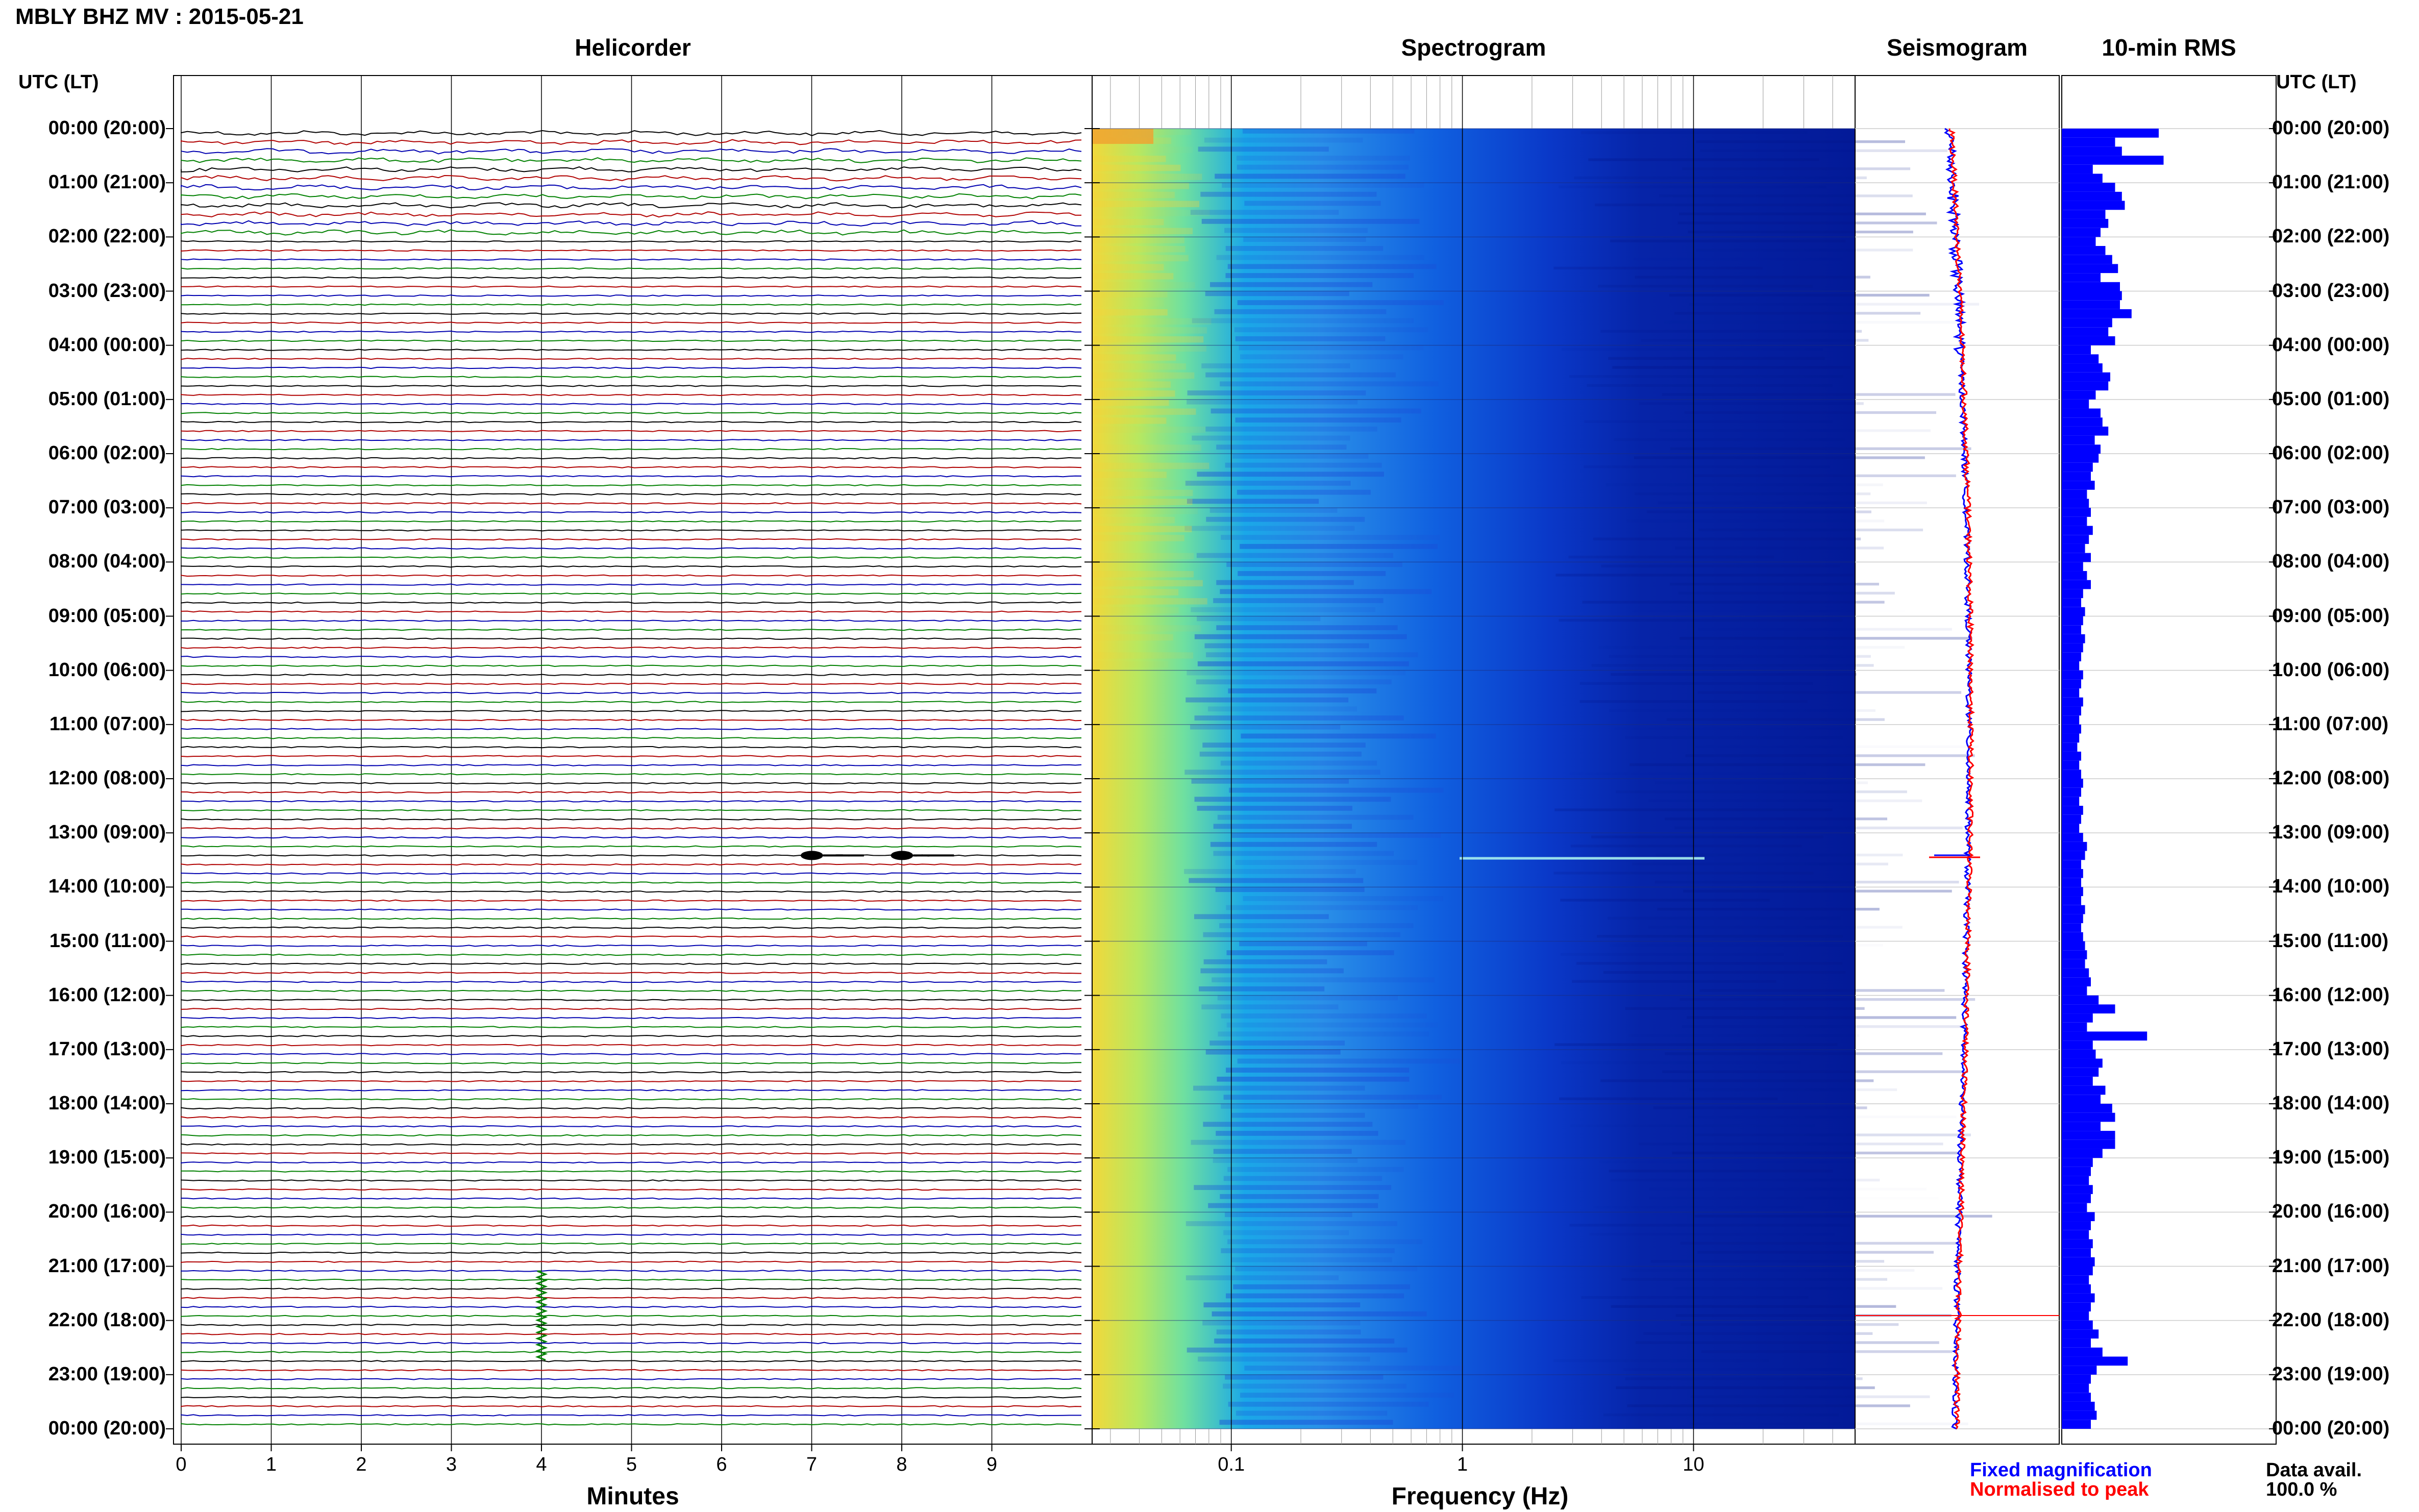 The width and height of the screenshot is (2419, 1512). I want to click on time-label-left: 06:00 (02:00), so click(107, 453).